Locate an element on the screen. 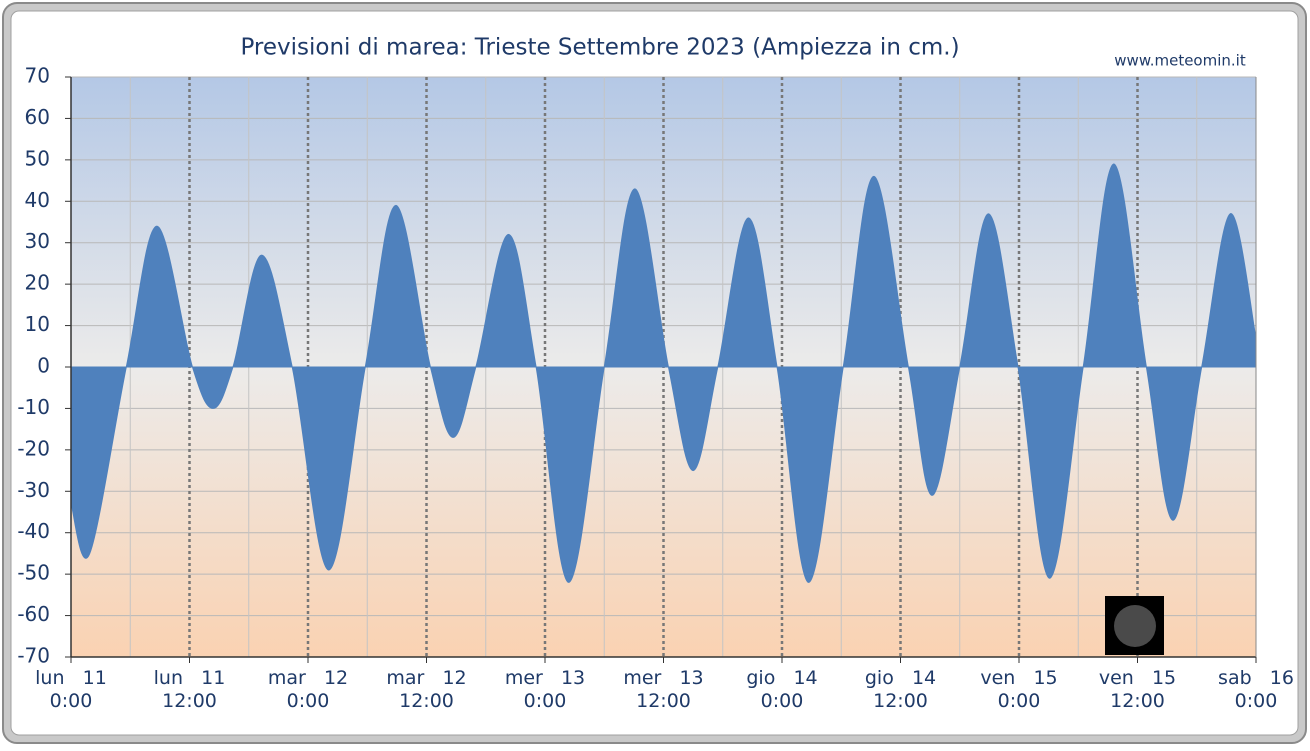  x-tick-label: mer 13 0:00 is located at coordinates (545, 689).